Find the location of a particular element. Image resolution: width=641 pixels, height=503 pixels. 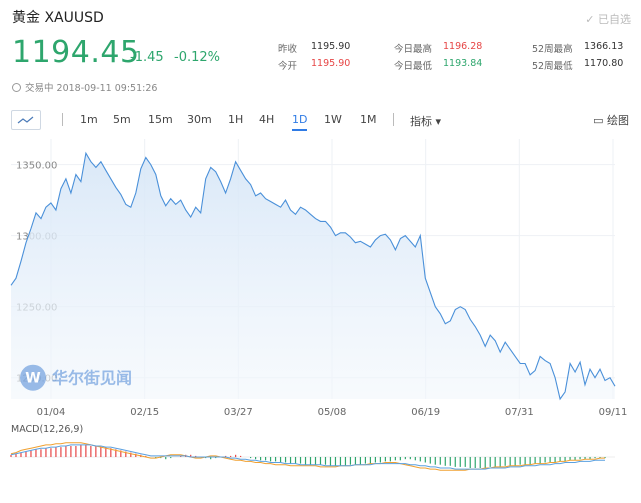

price-change-pct: -0.12% is located at coordinates (197, 57).